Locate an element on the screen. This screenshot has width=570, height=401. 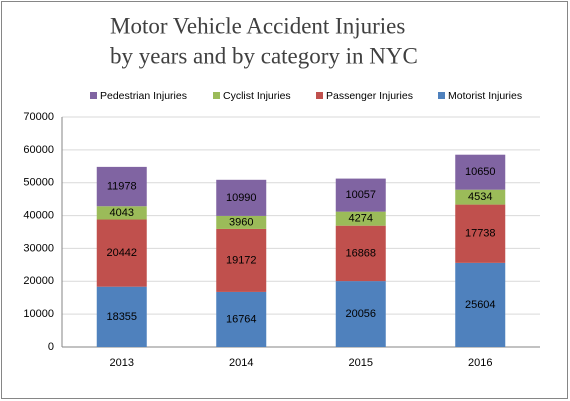
data-label: 16868 is located at coordinates (360, 253).